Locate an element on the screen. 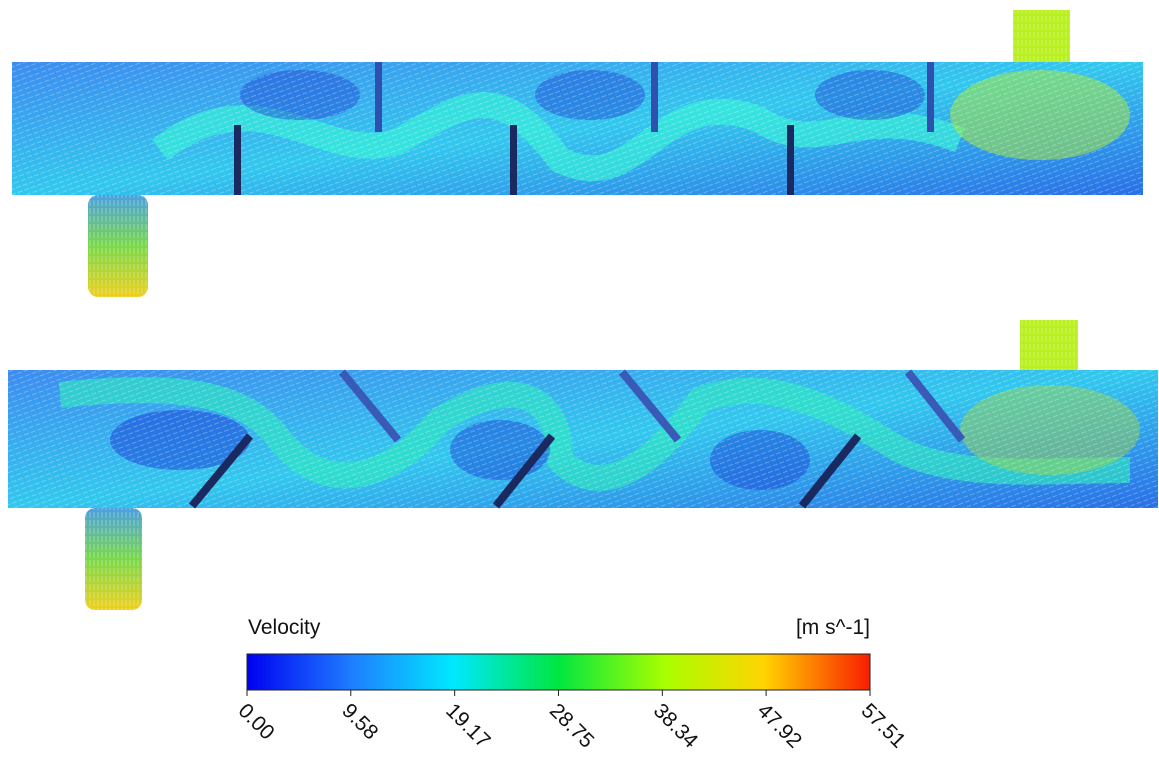  legend-unit: [m s^-1] is located at coordinates (833, 627).